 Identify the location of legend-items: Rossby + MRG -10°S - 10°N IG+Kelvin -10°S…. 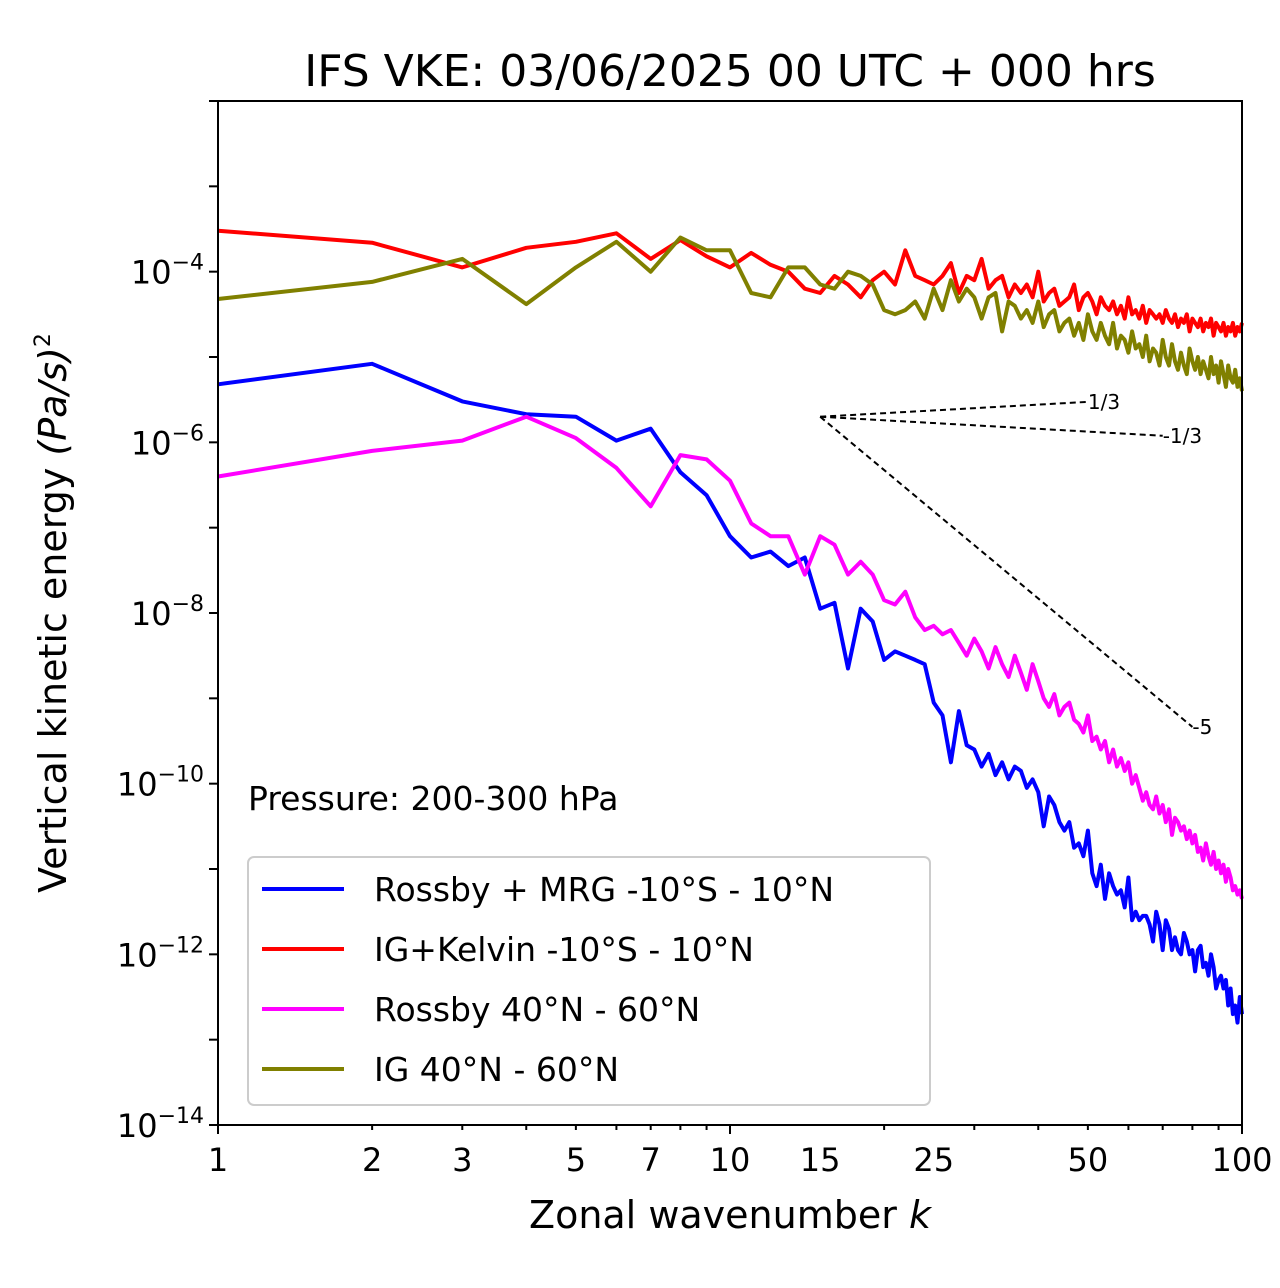
(548, 979).